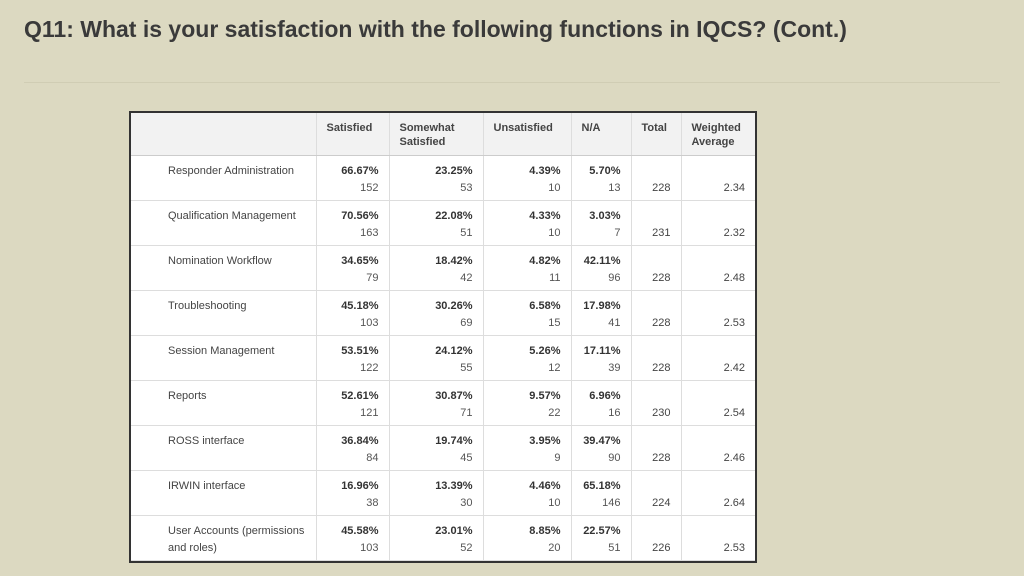  What do you see at coordinates (661, 413) in the screenshot?
I see `total: 230` at bounding box center [661, 413].